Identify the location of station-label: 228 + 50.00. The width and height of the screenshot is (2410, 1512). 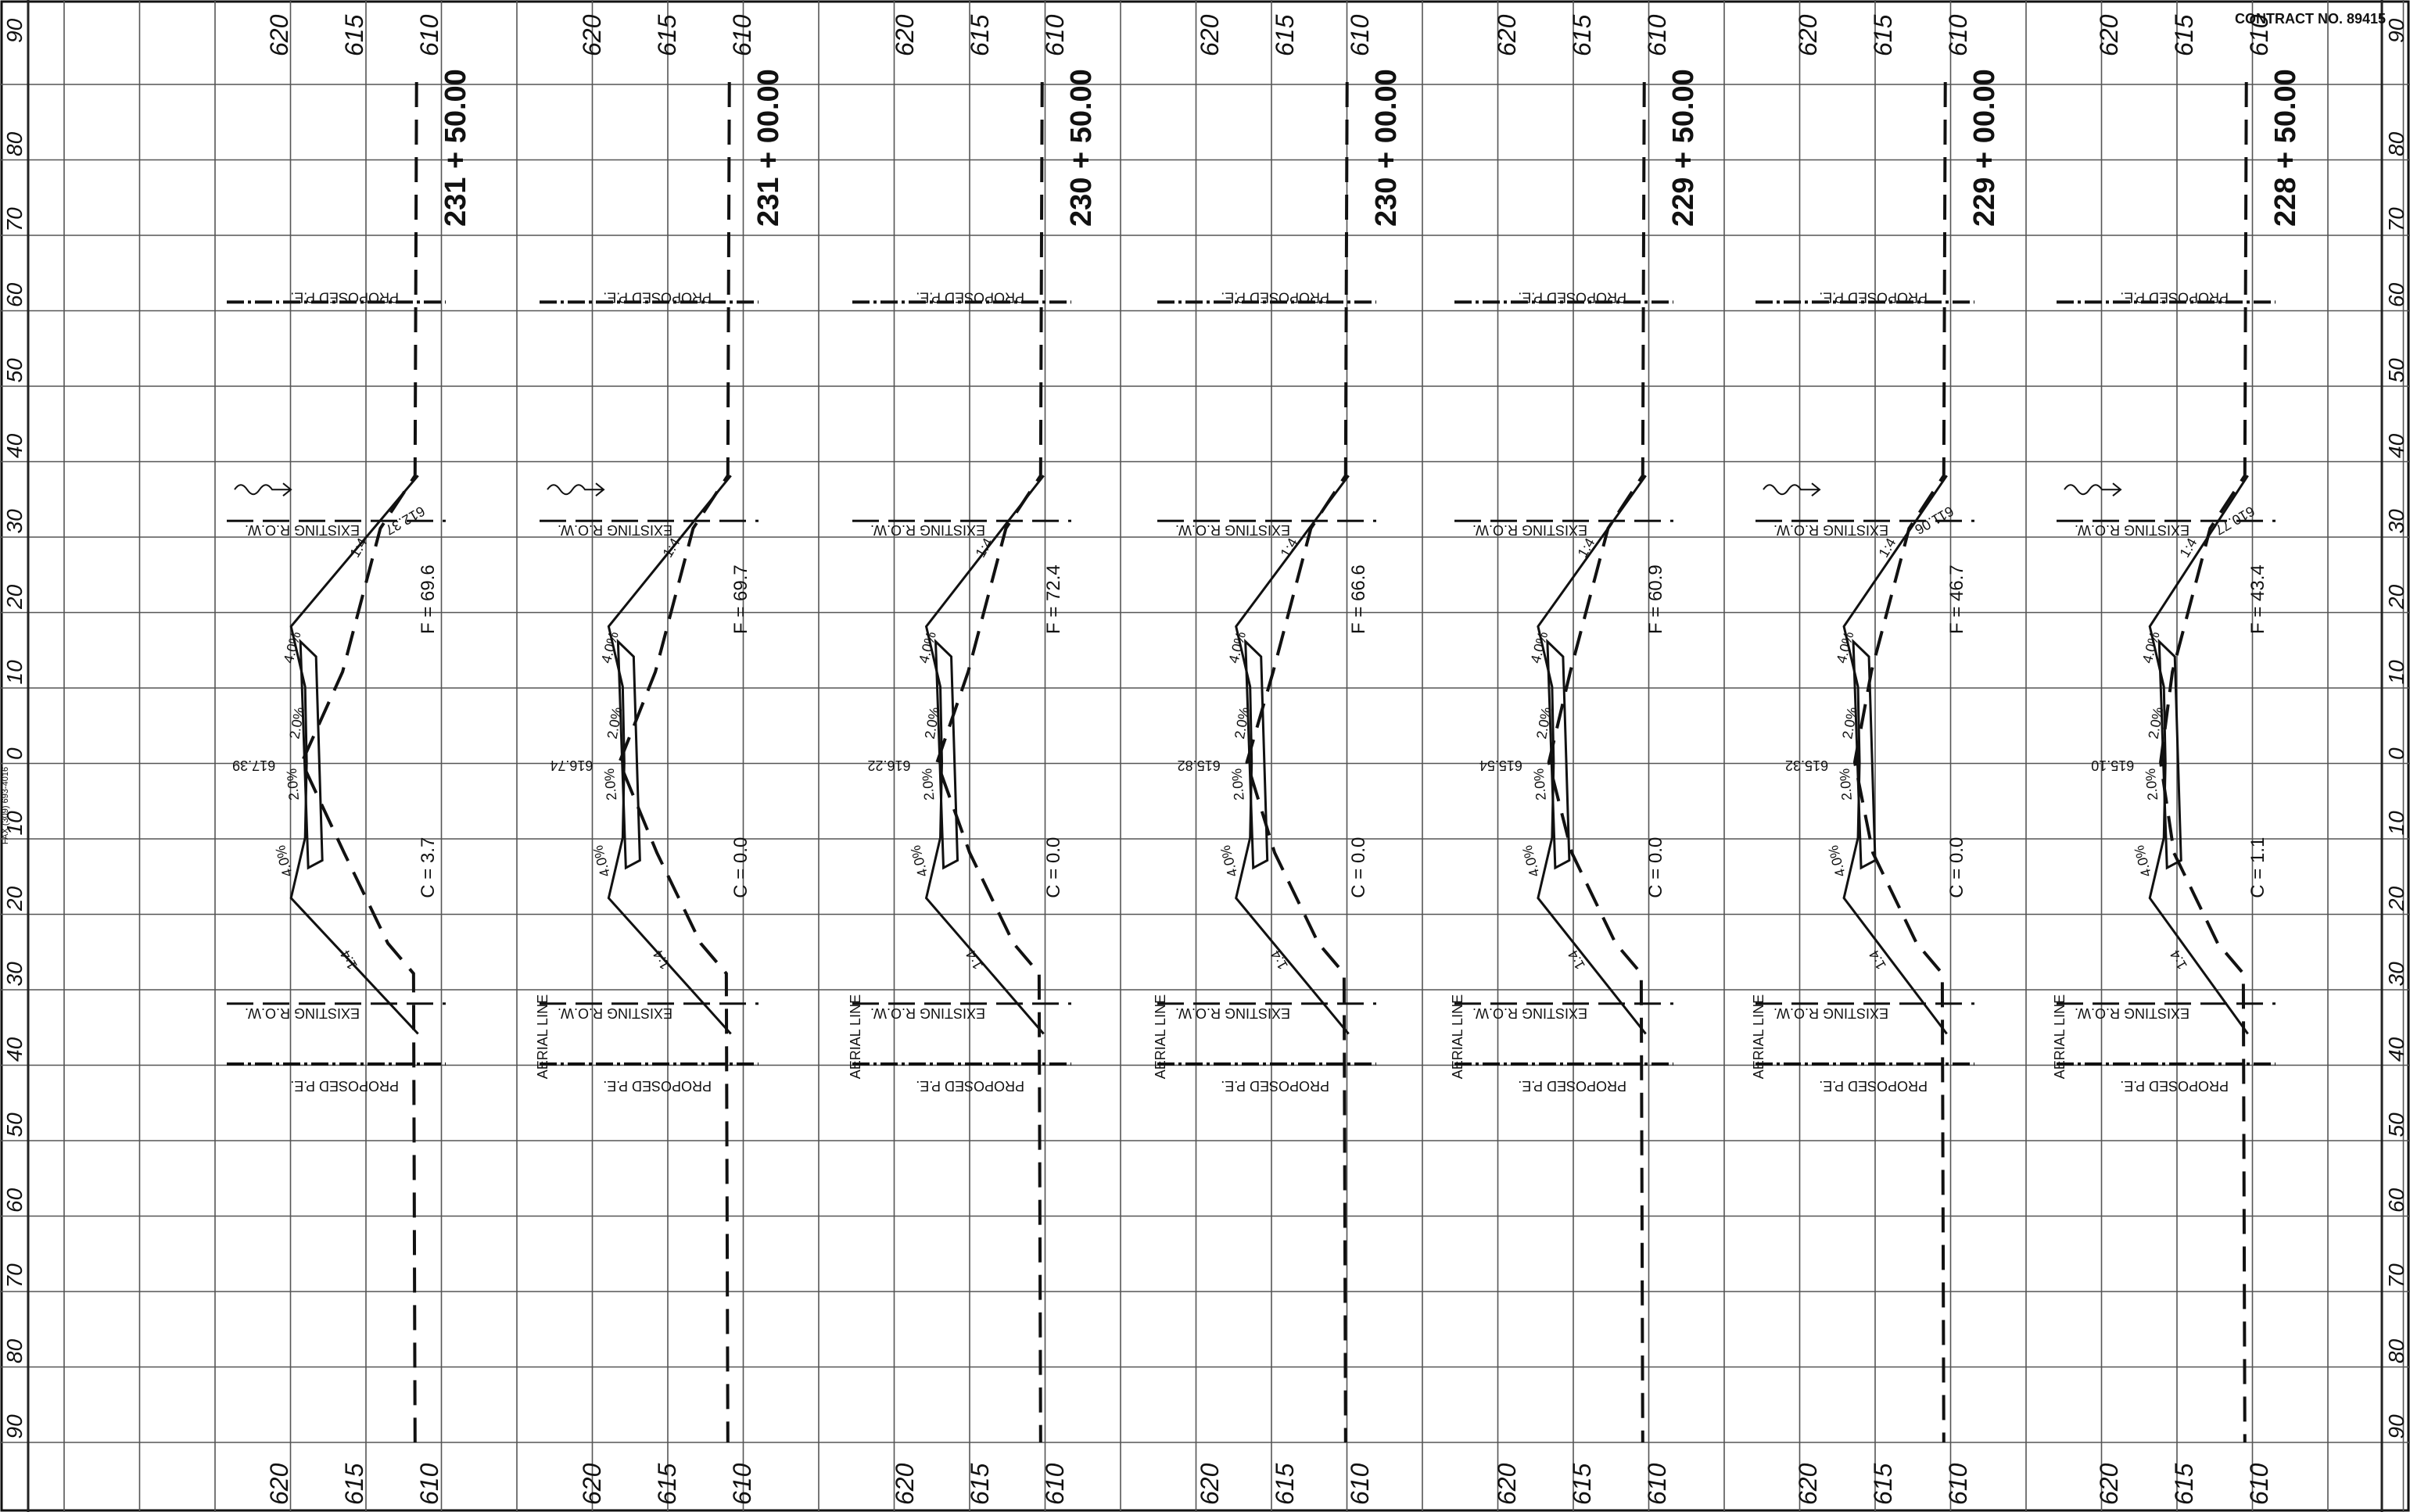
(2285, 148).